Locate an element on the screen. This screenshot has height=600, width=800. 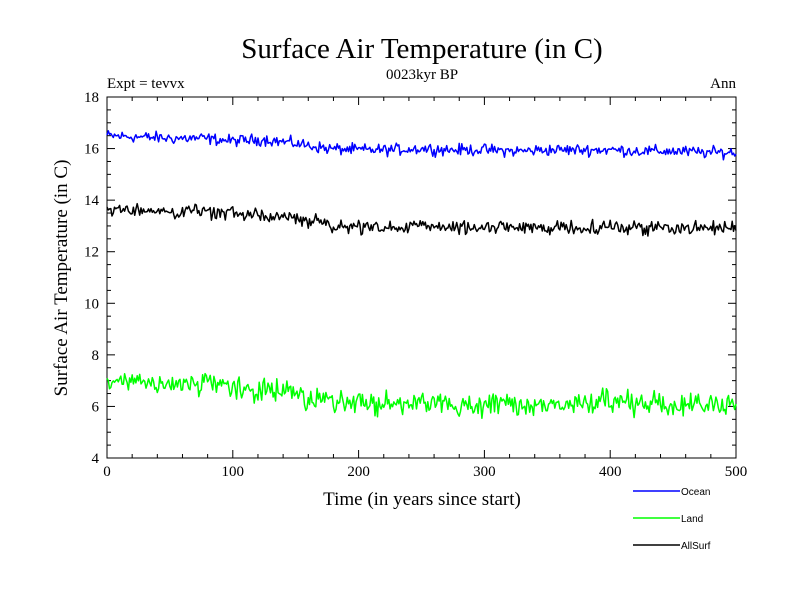
y-tick-label: 4 is located at coordinates (96, 459).